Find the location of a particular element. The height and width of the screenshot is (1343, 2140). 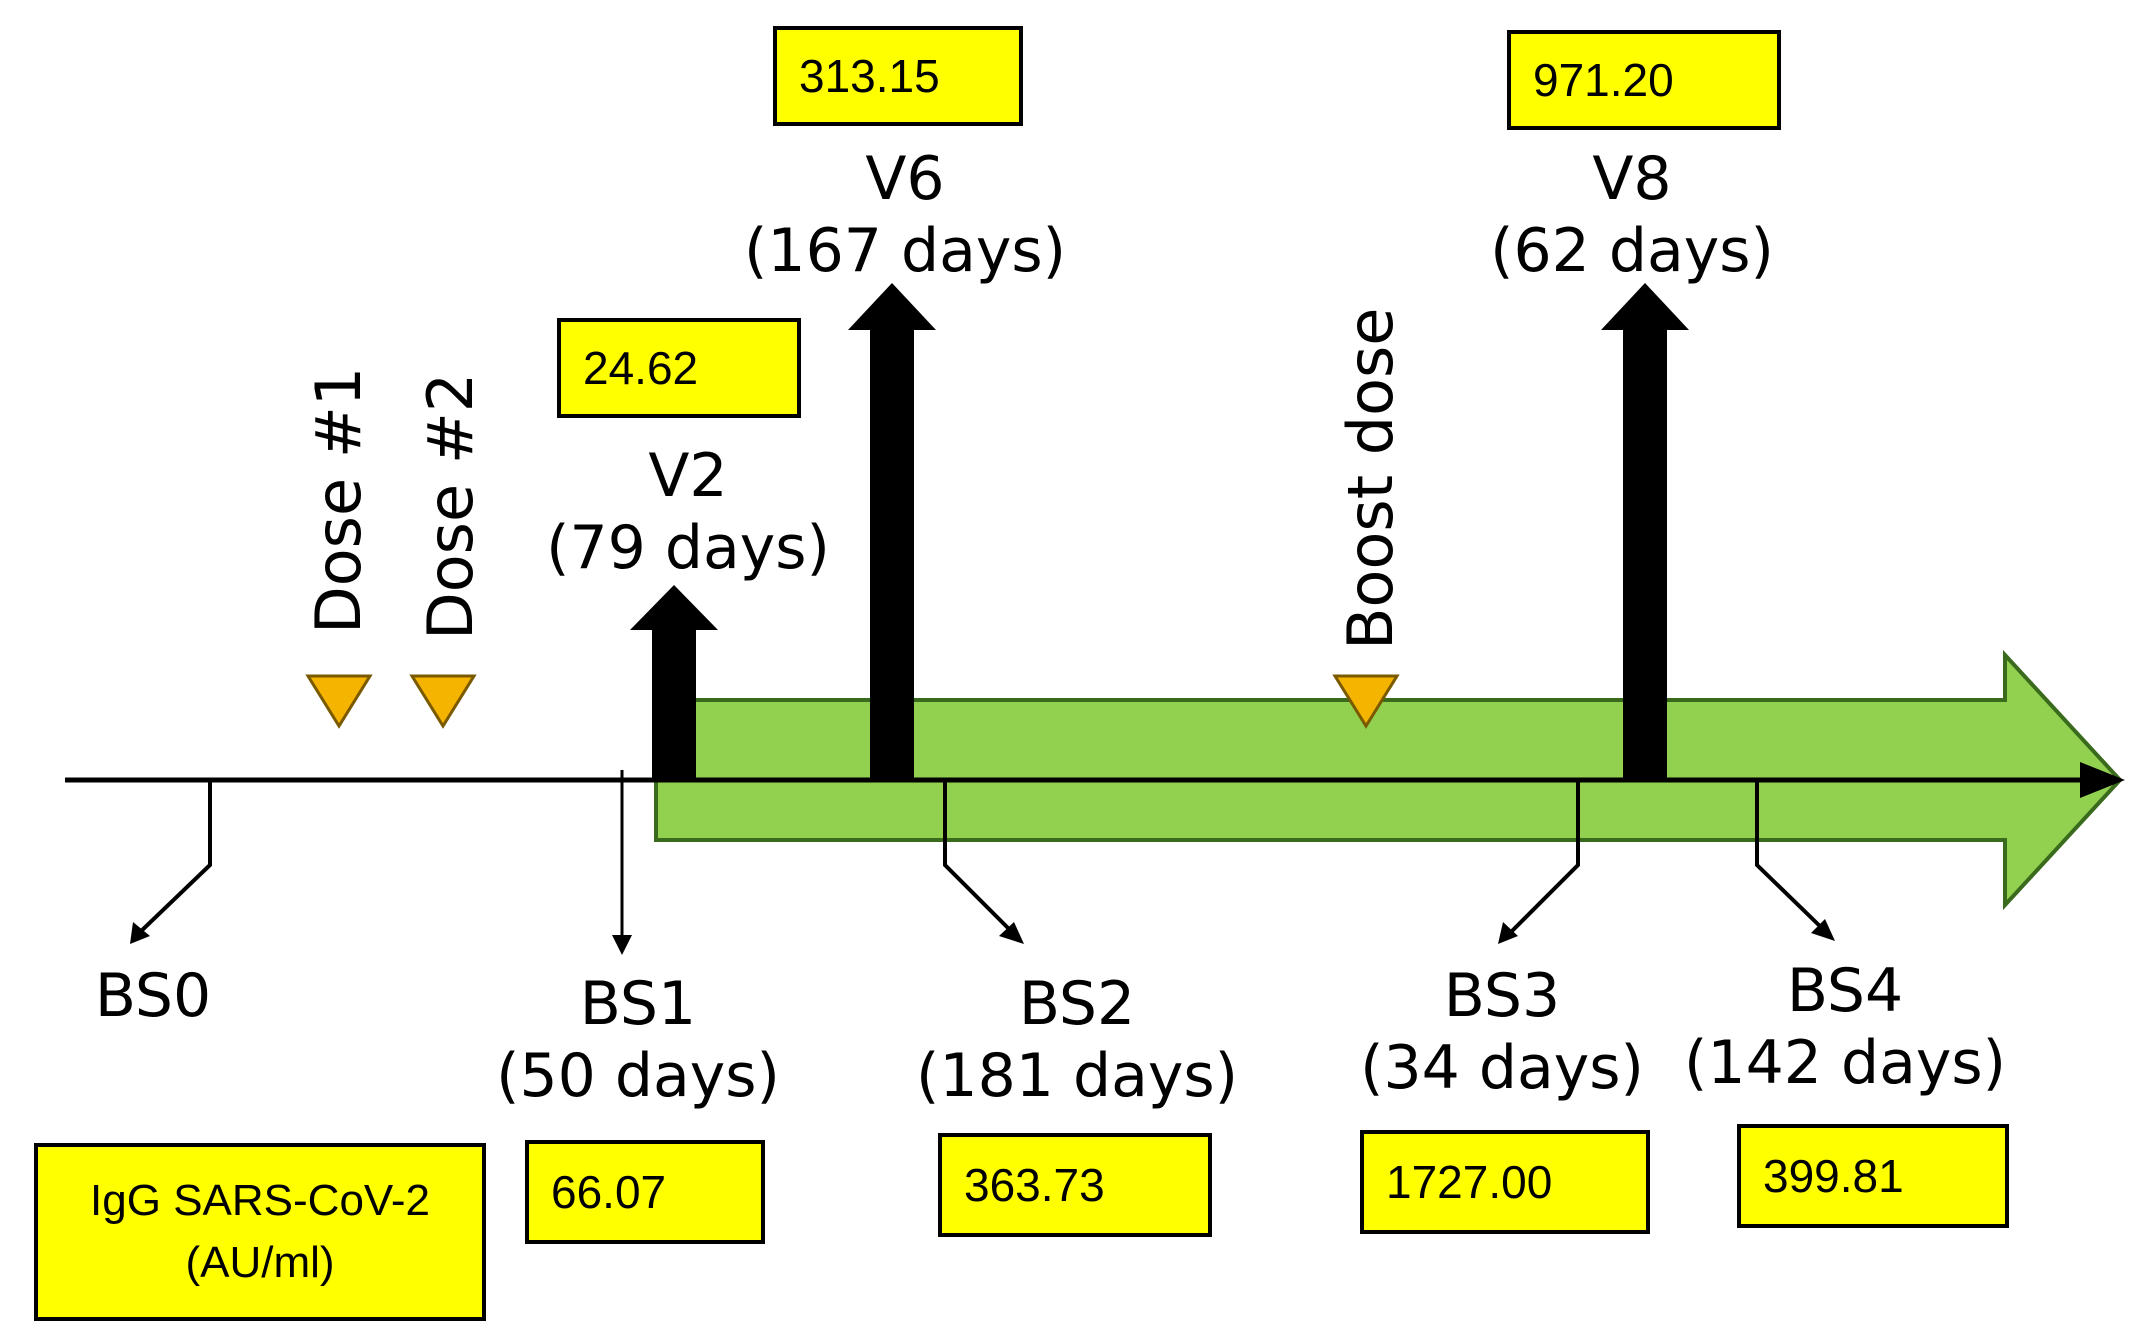

bs0-name: BS0 is located at coordinates (153, 996).